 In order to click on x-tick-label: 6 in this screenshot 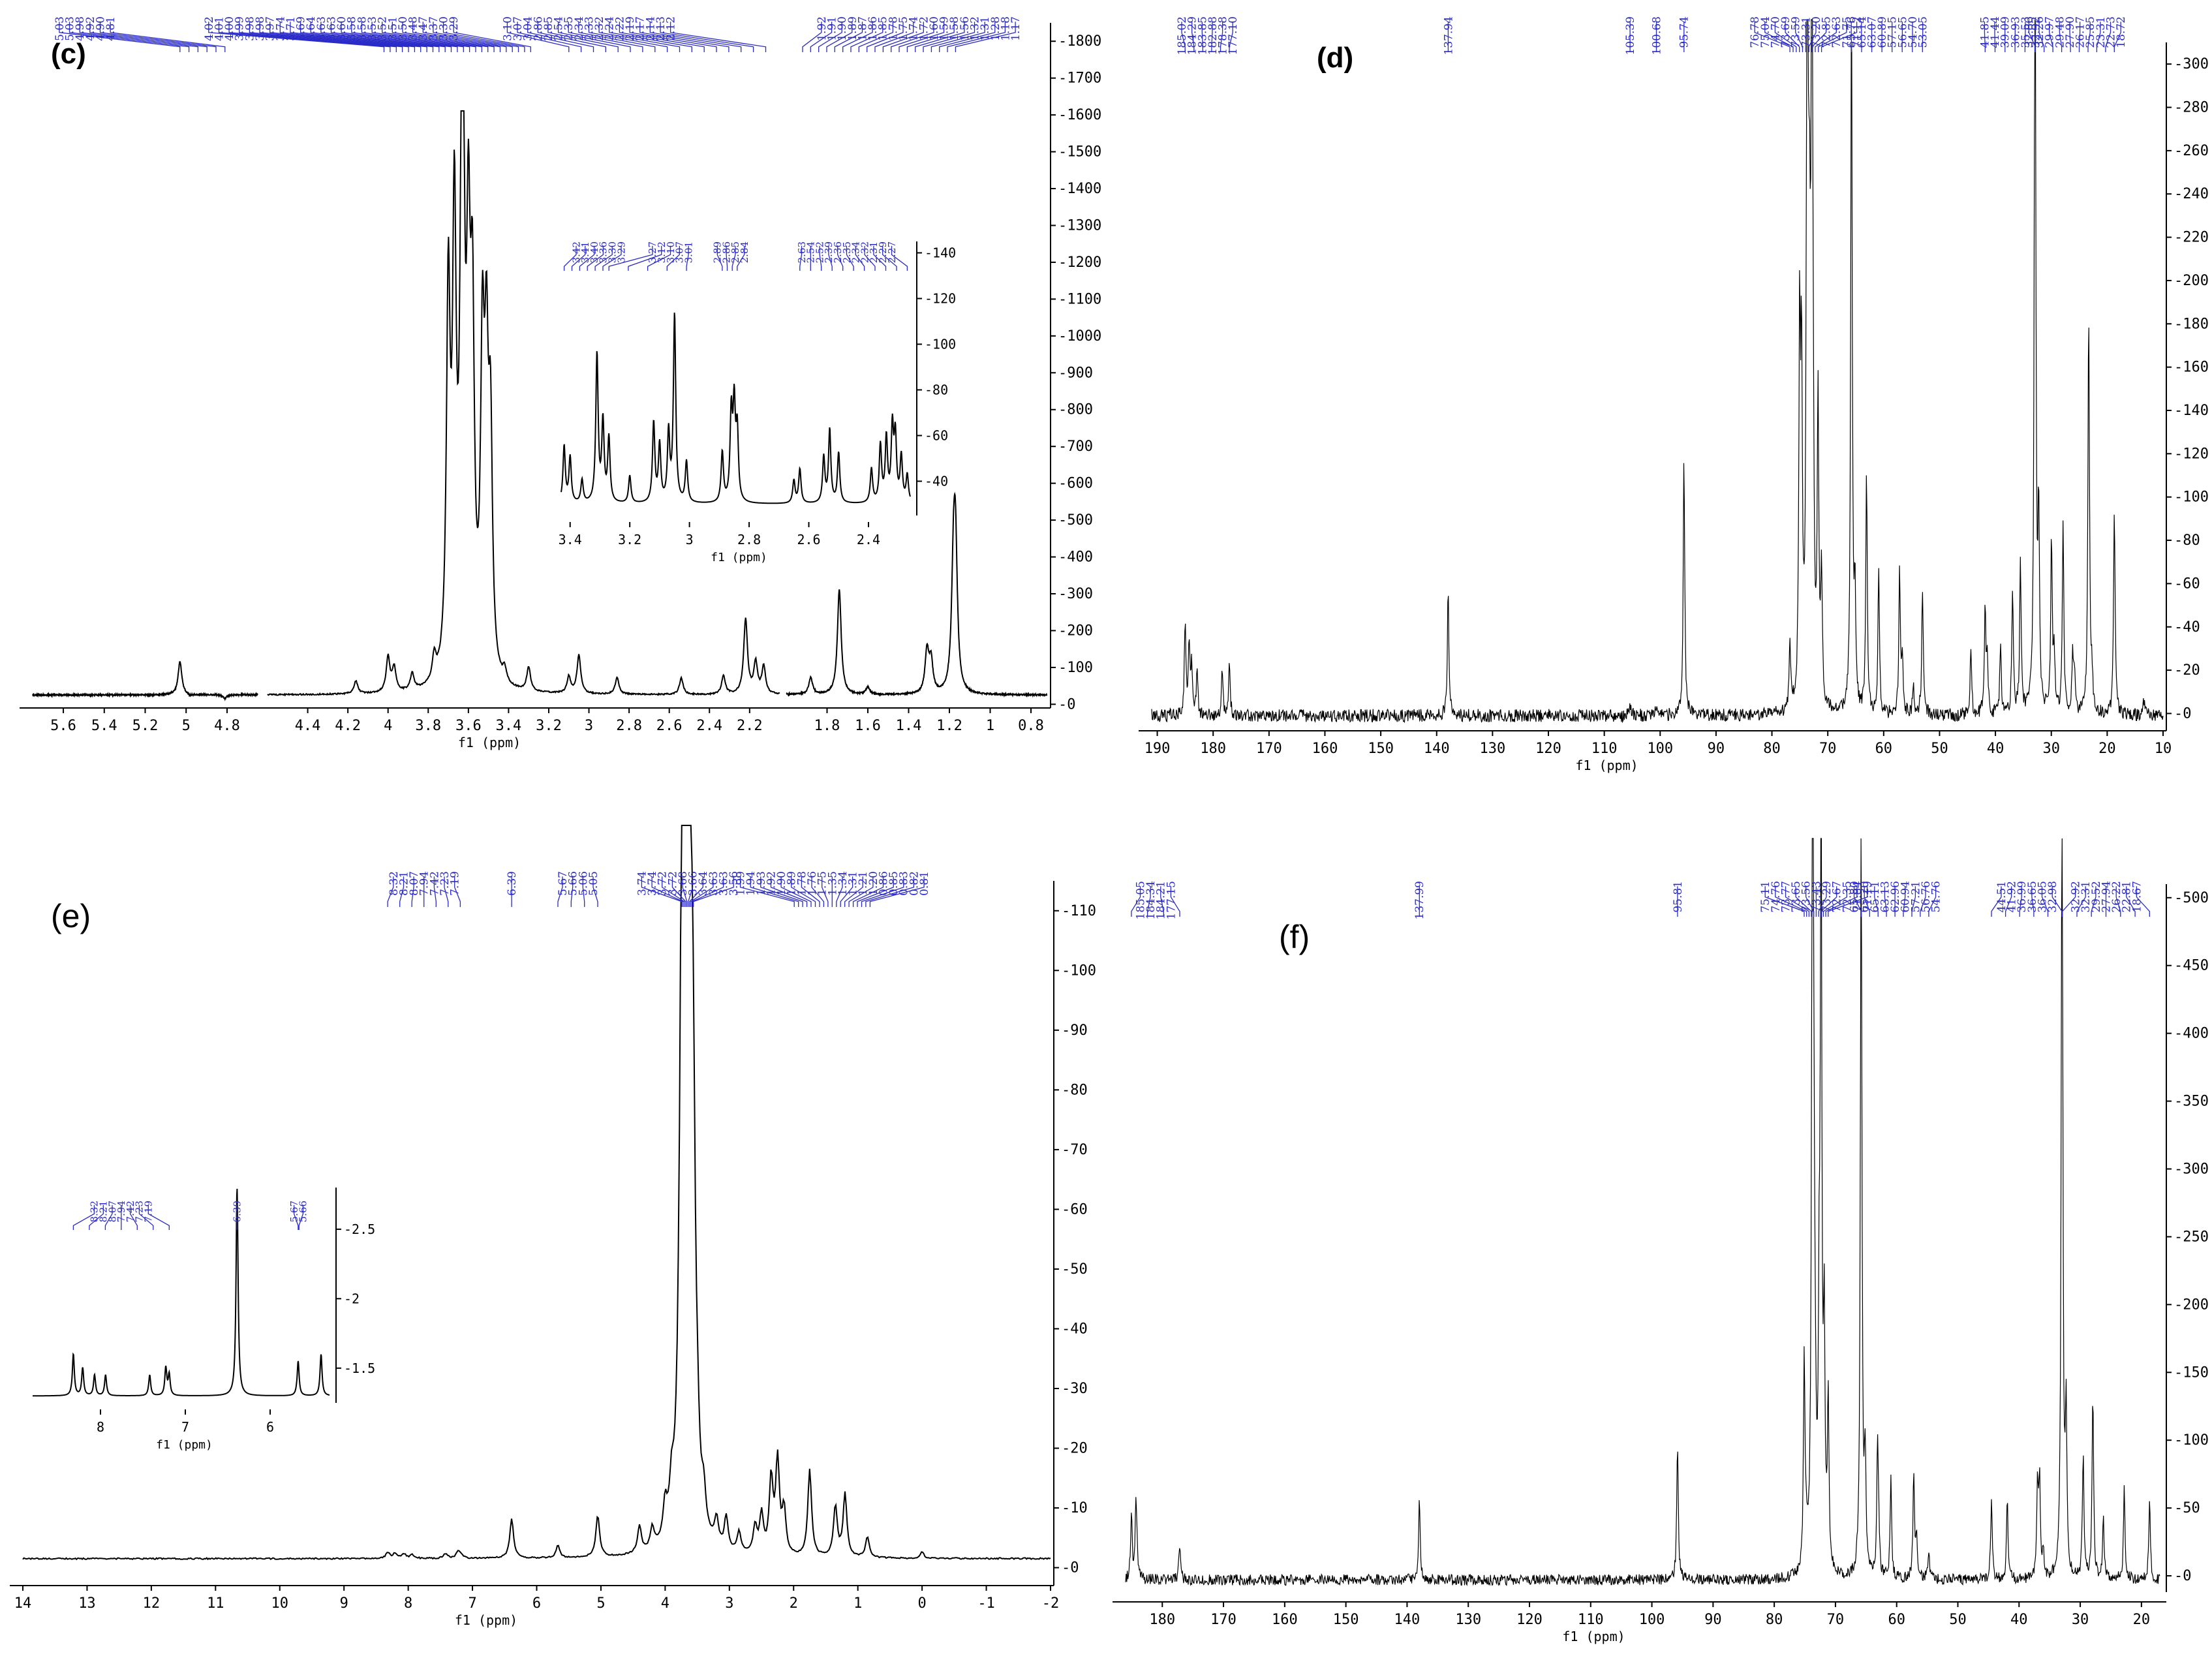, I will do `click(536, 1603)`.